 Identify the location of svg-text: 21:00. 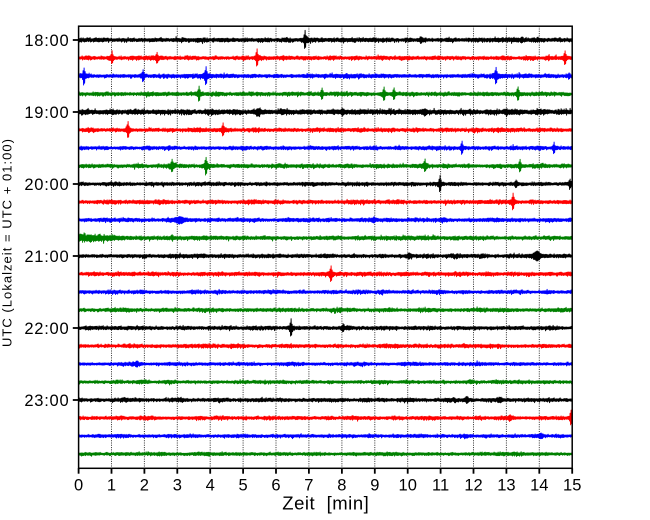
(46, 257).